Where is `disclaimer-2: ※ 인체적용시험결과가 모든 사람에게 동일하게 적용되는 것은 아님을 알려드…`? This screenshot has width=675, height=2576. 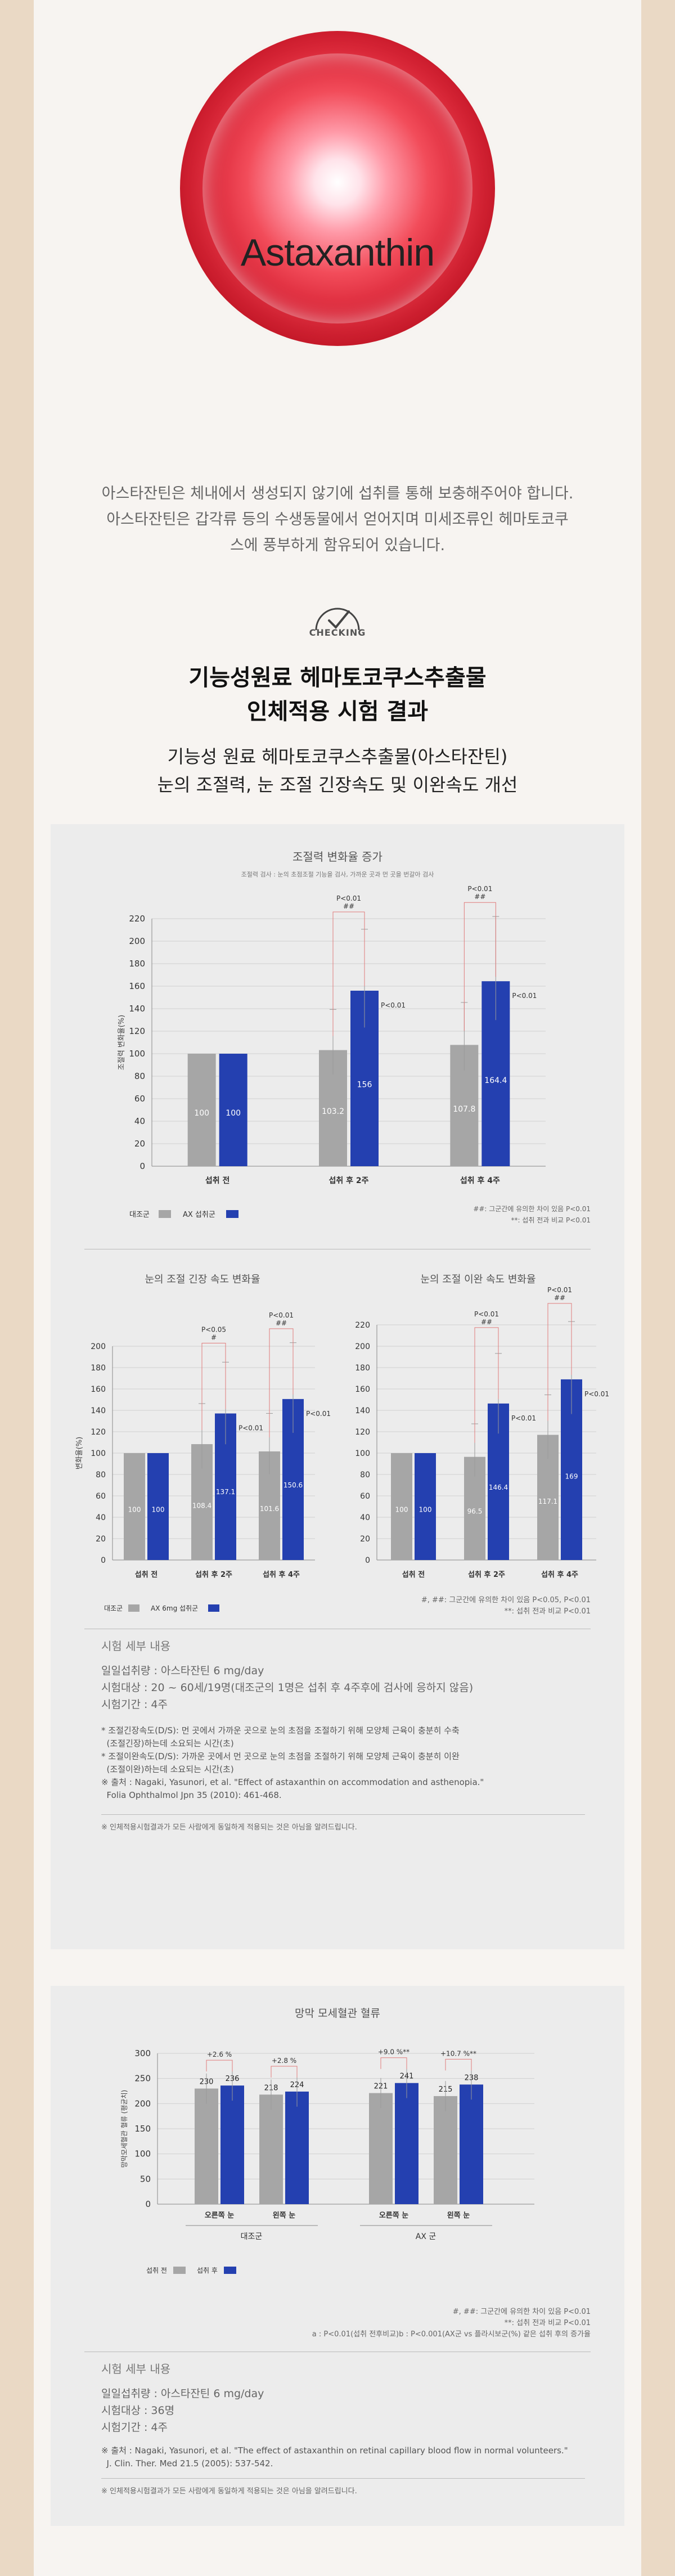 disclaimer-2: ※ 인체적용시험결과가 모든 사람에게 동일하게 적용되는 것은 아님을 알려드… is located at coordinates (229, 2491).